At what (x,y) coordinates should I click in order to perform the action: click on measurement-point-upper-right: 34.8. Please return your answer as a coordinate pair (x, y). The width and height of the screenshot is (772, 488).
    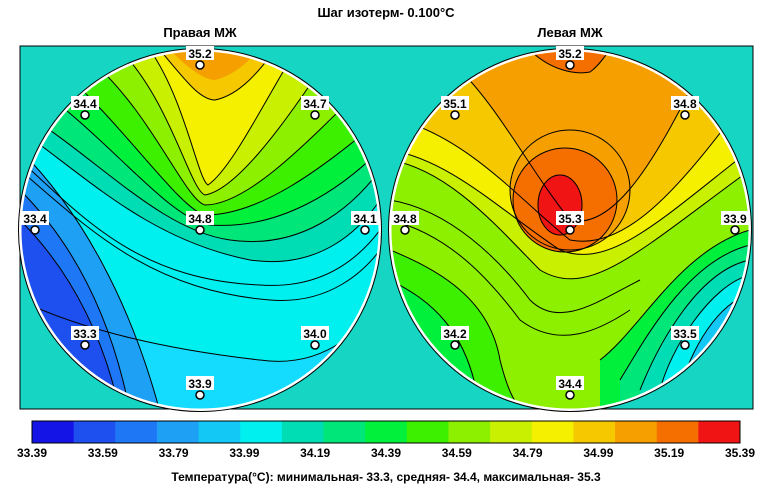
    Looking at the image, I should click on (685, 108).